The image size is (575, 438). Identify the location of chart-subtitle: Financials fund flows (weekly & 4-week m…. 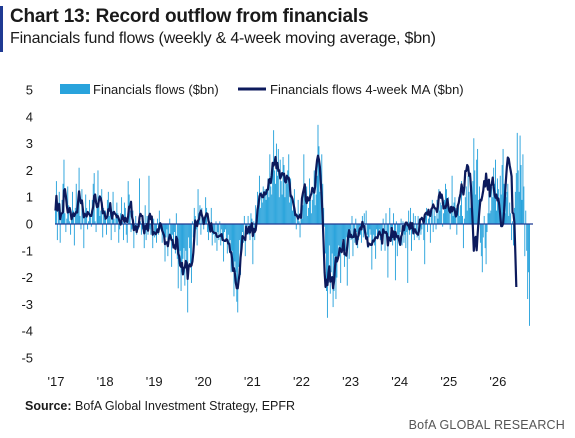
(223, 38).